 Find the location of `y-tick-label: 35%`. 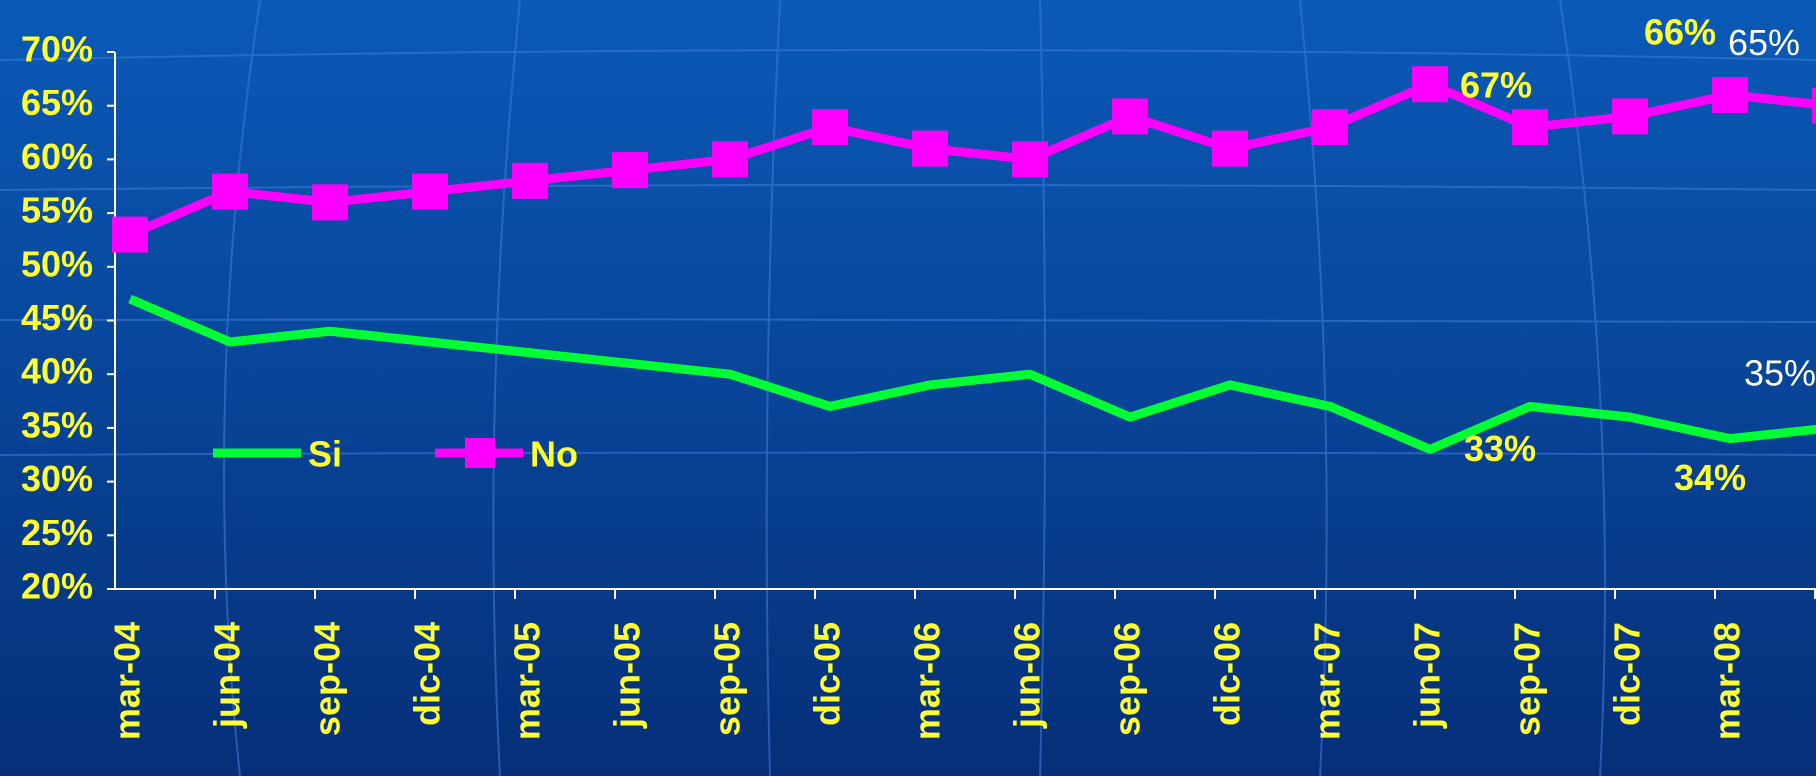

y-tick-label: 35% is located at coordinates (57, 424).